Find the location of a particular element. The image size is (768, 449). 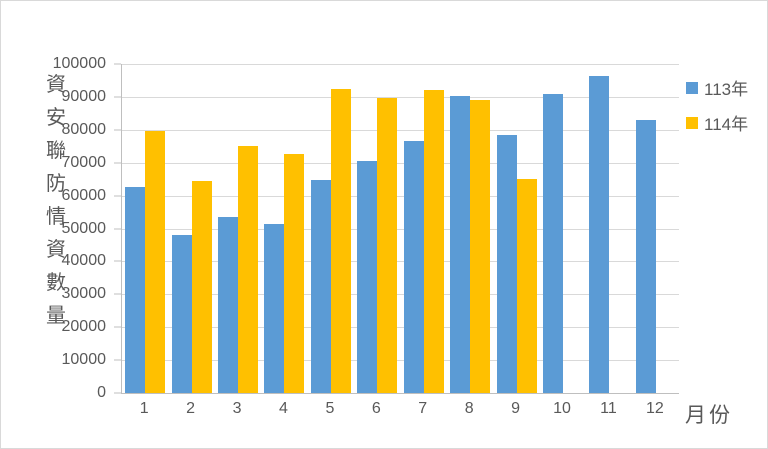

x-axis-label-month-9: 9 is located at coordinates (516, 408).